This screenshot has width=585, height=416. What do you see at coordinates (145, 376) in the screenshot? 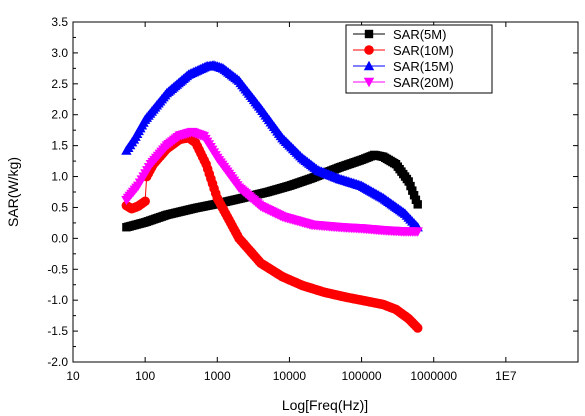
I see `x-tick-label: 100` at bounding box center [145, 376].